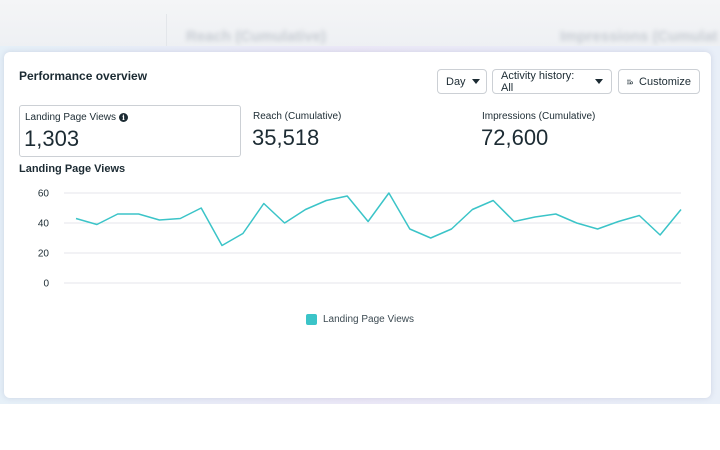  Describe the element at coordinates (52, 138) in the screenshot. I see `metric-value: 1,303` at that location.